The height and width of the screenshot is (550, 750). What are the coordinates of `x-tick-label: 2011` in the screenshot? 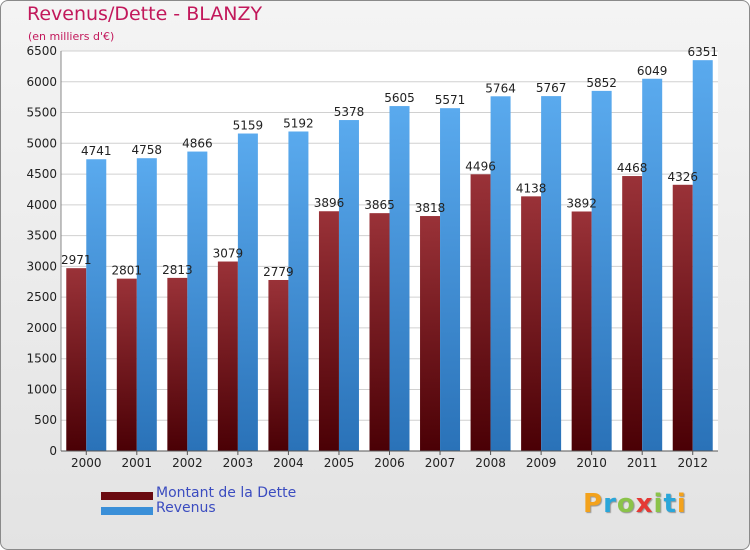 It's located at (642, 463).